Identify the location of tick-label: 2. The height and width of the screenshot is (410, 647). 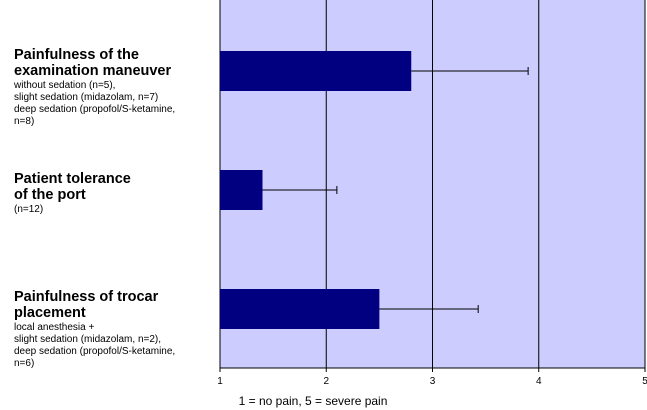
(326, 381).